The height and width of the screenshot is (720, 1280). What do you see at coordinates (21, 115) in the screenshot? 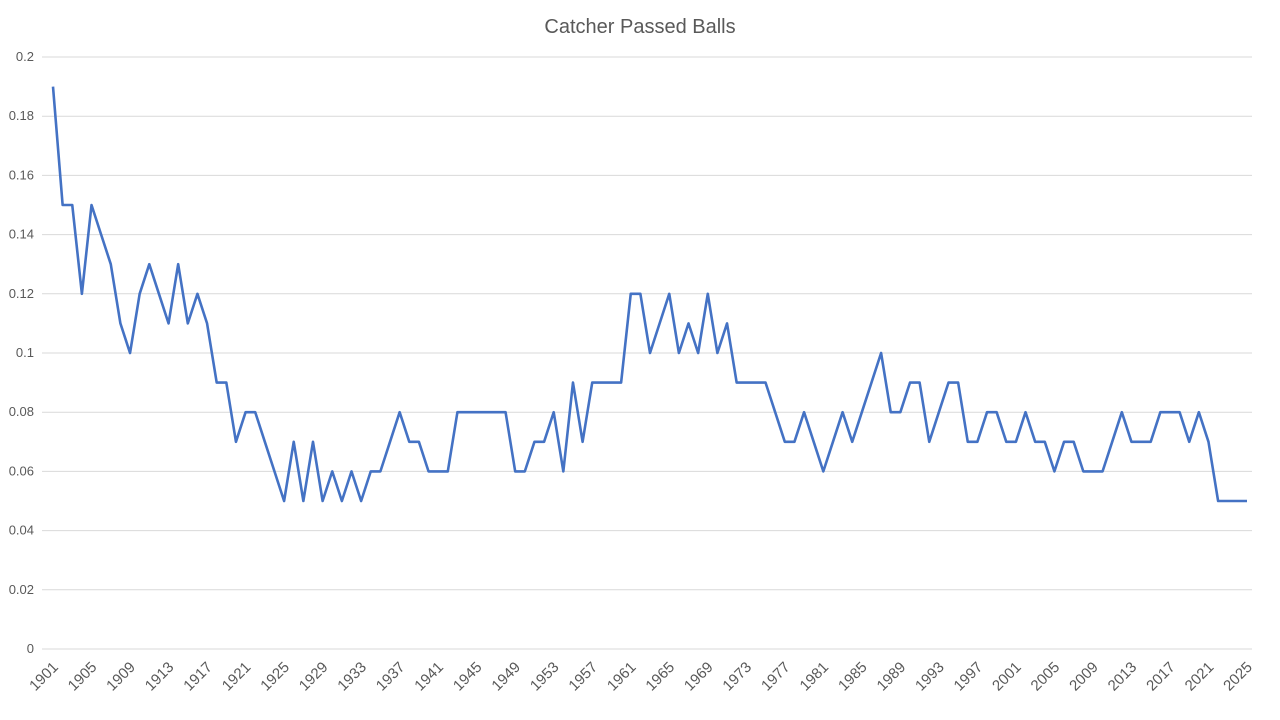
I see `y-tick-label: 0.18` at bounding box center [21, 115].